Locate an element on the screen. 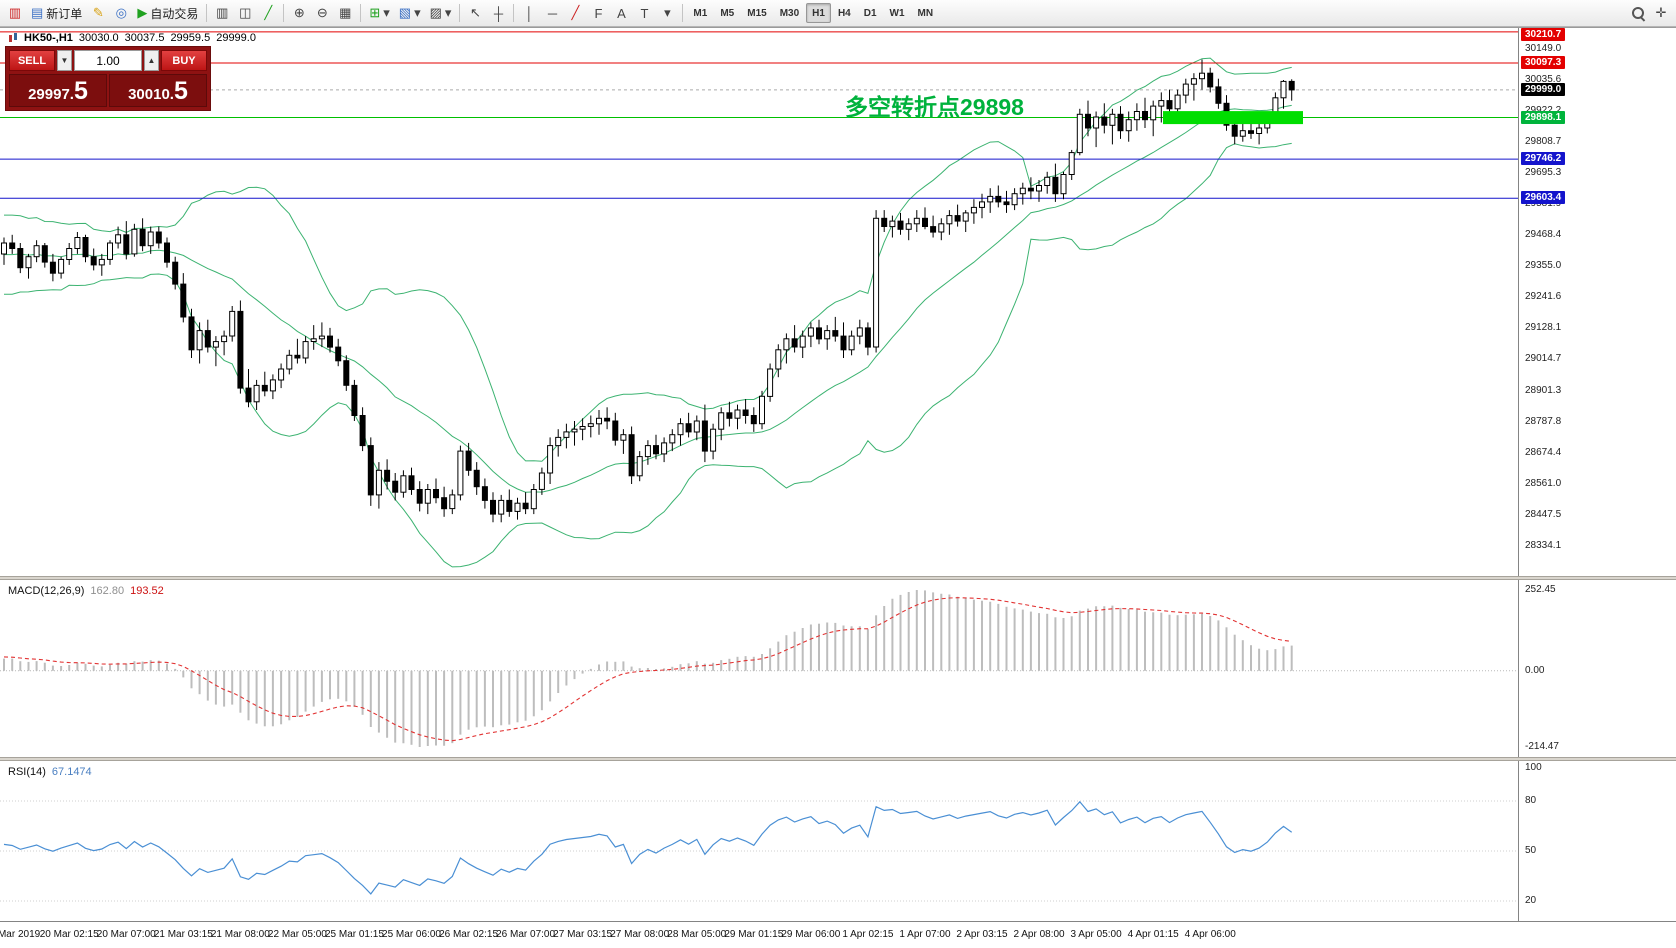 This screenshot has height=948, width=1676. candlestick-chart-button: ◫ is located at coordinates (245, 13).